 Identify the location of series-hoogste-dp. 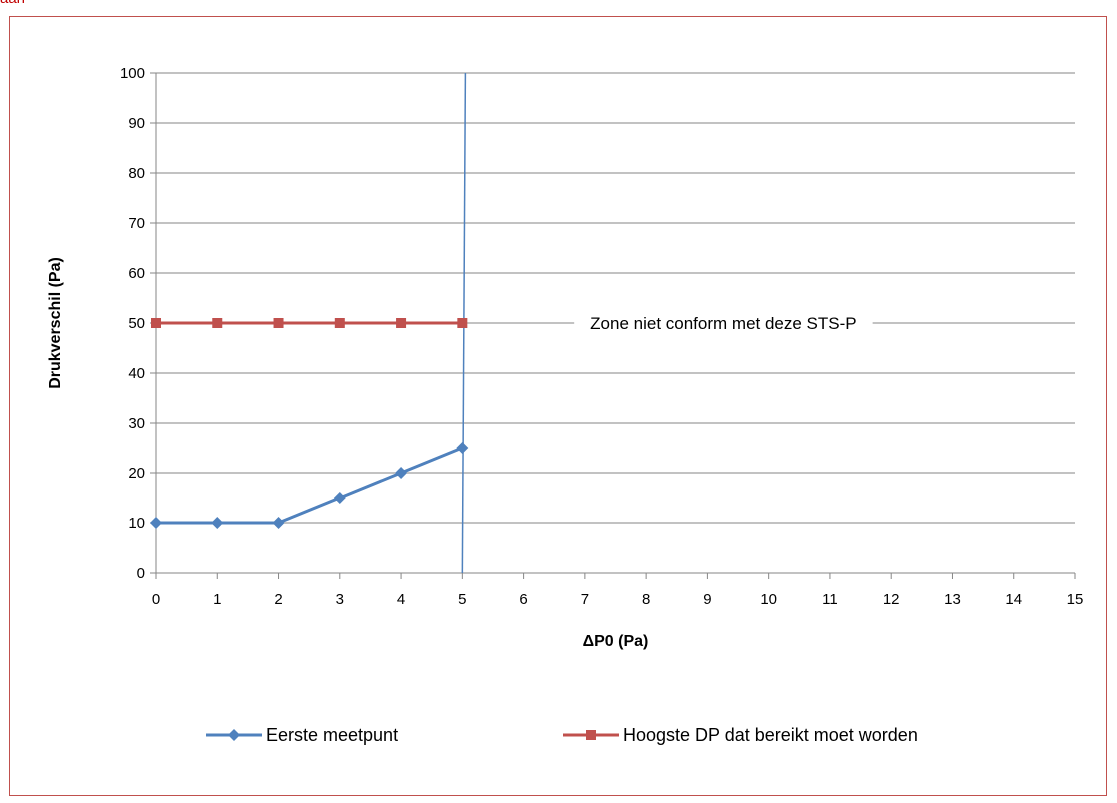
(309, 323).